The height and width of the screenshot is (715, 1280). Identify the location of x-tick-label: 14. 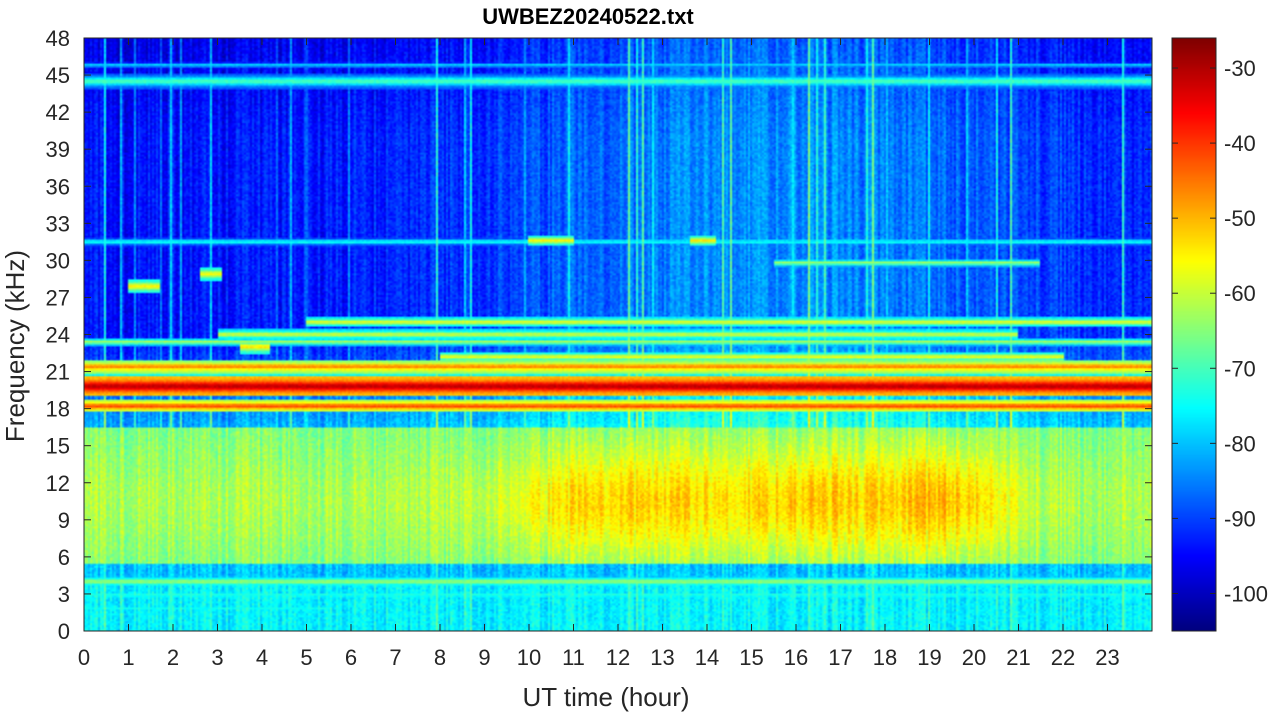
(707, 657).